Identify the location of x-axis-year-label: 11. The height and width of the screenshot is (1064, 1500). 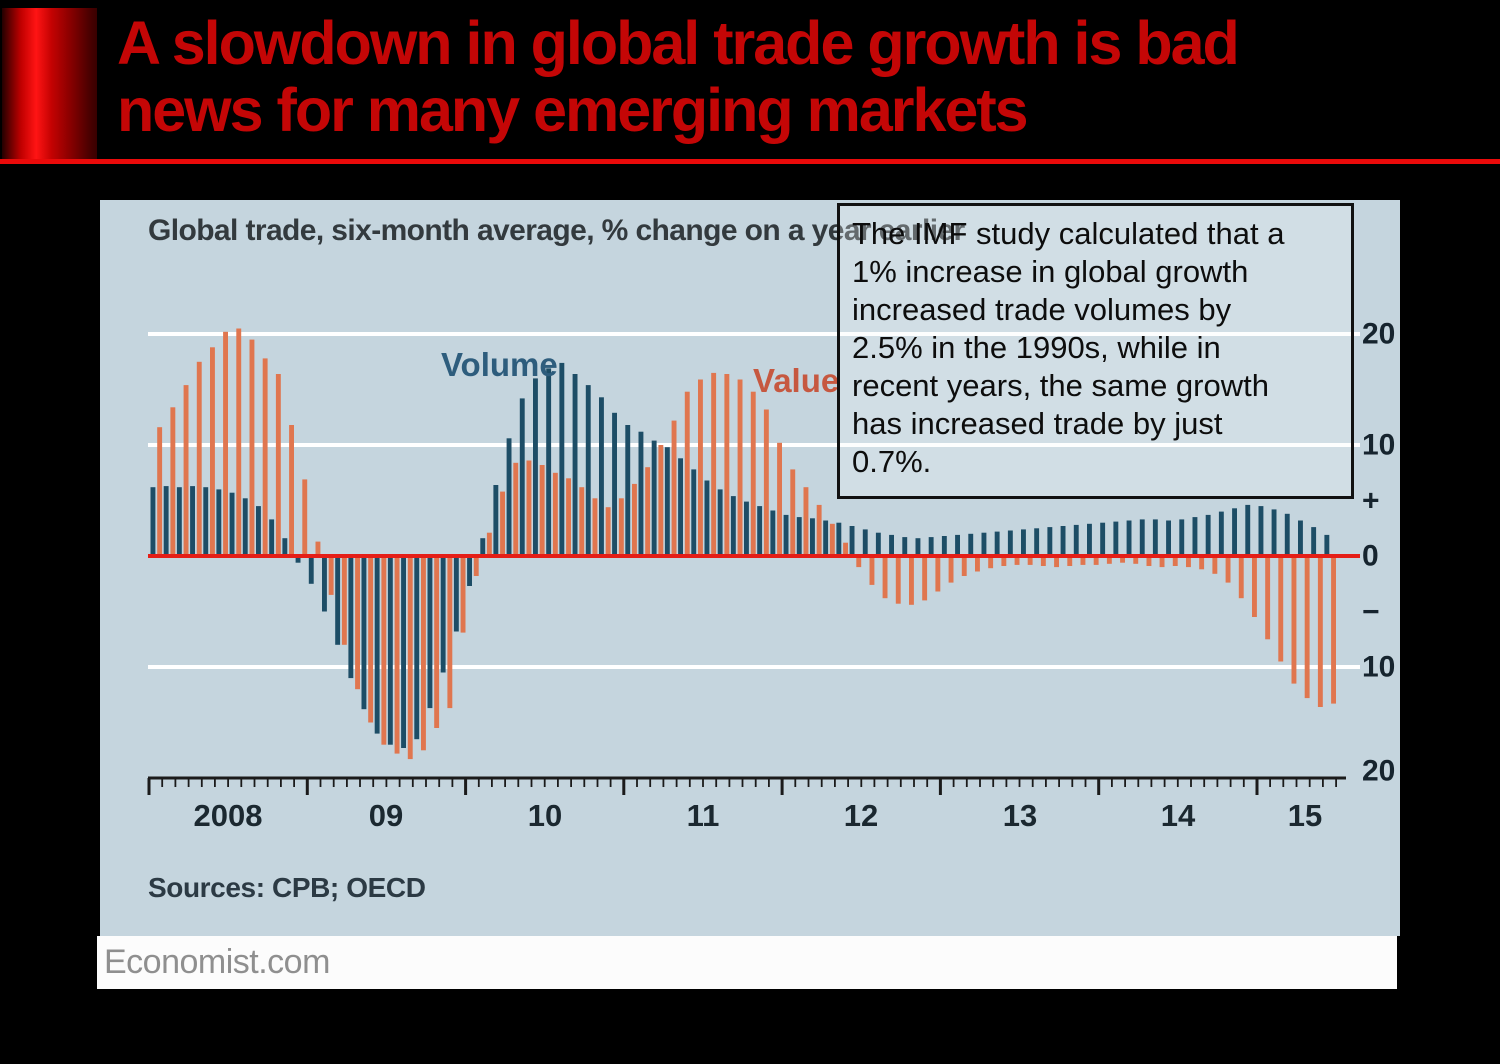
(703, 815).